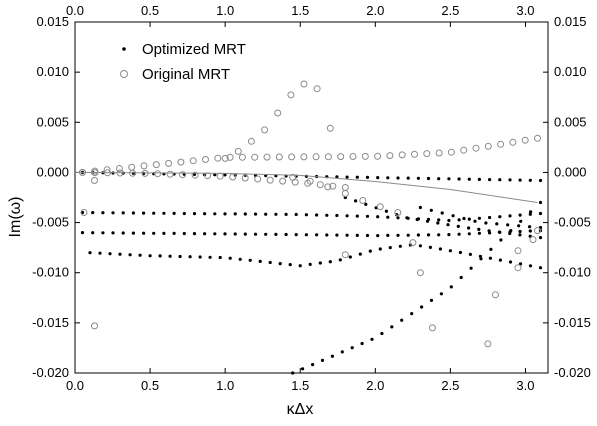  I want to click on y-tick-label-left: -0.005, so click(50, 222).